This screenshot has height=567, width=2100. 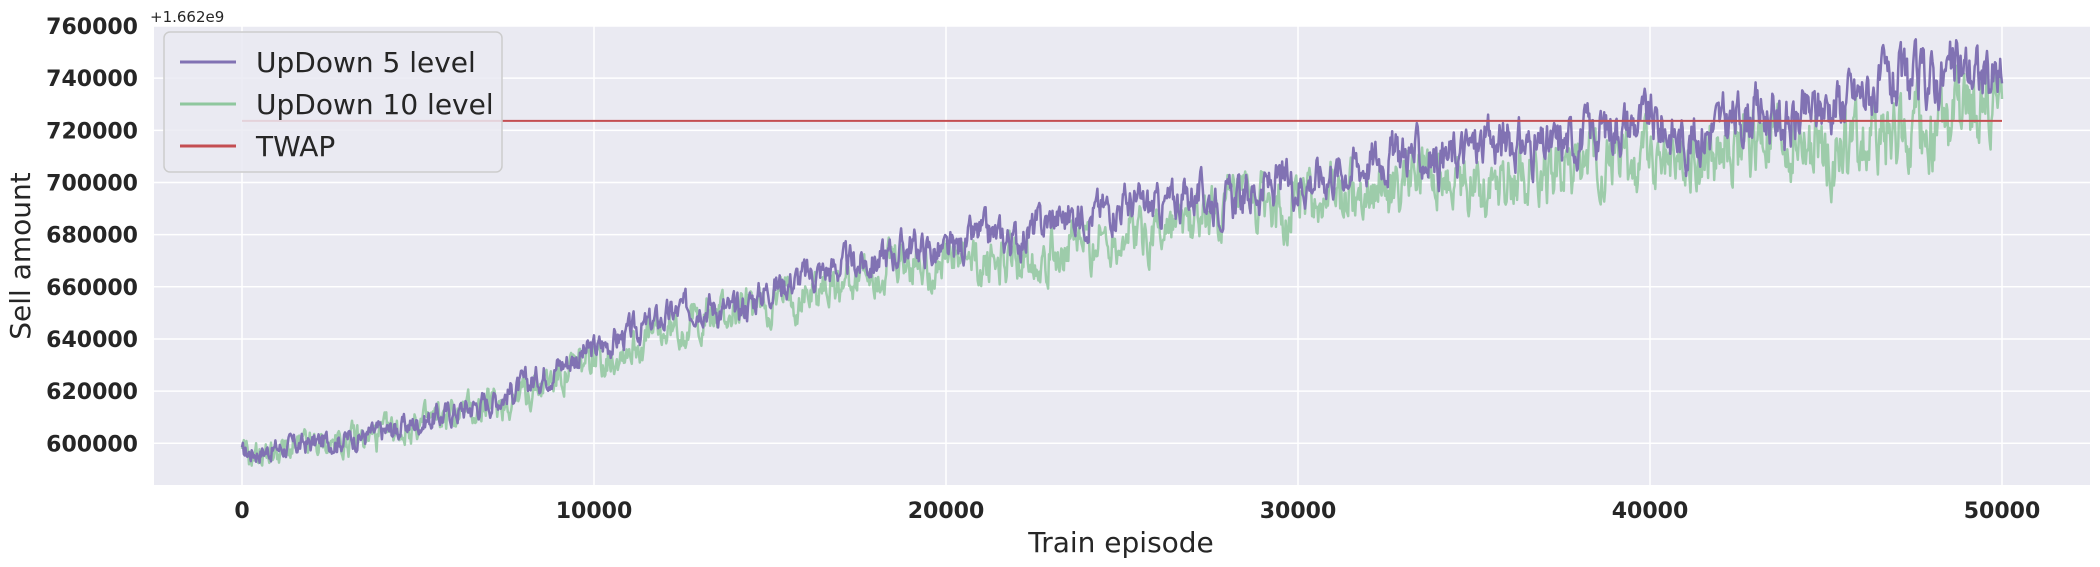 I want to click on legend-label-updown10: UpDown 10 level, so click(x=375, y=104).